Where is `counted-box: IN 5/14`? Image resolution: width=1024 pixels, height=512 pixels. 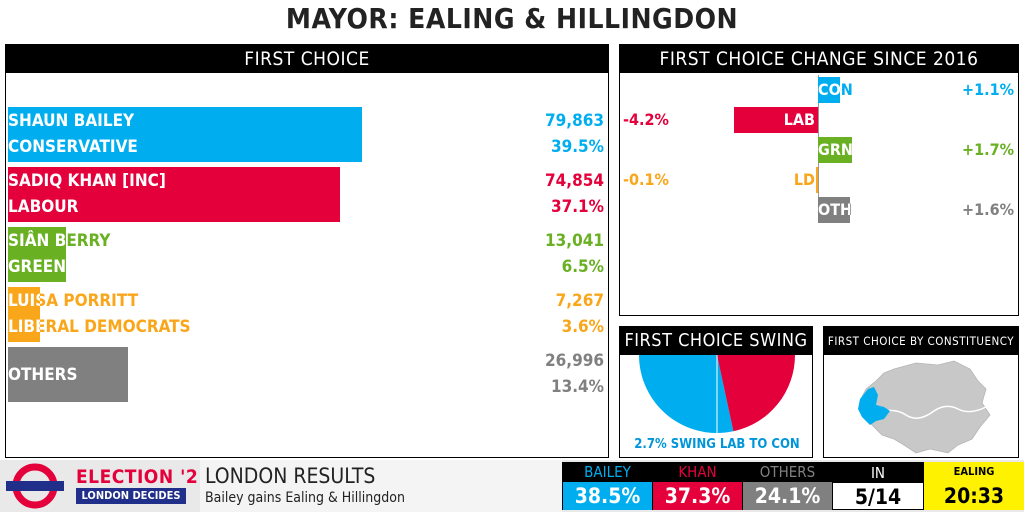 counted-box: IN 5/14 is located at coordinates (878, 486).